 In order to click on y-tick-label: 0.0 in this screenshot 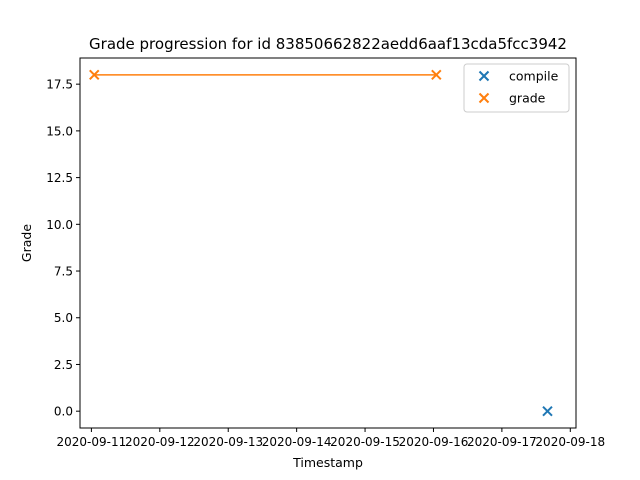, I will do `click(63, 412)`.